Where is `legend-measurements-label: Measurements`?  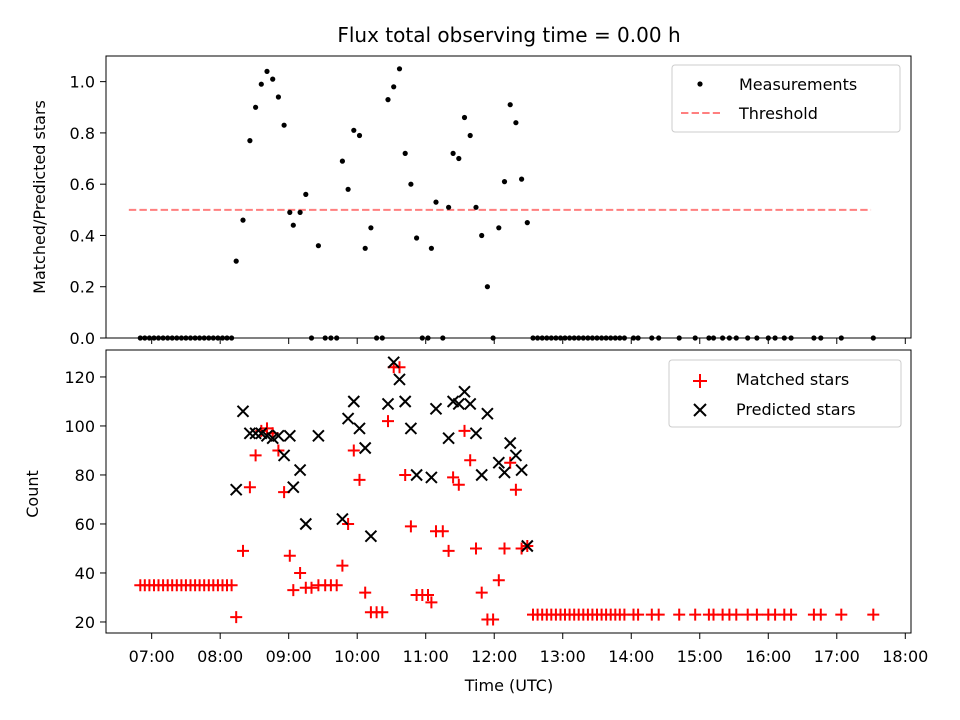 legend-measurements-label: Measurements is located at coordinates (798, 84).